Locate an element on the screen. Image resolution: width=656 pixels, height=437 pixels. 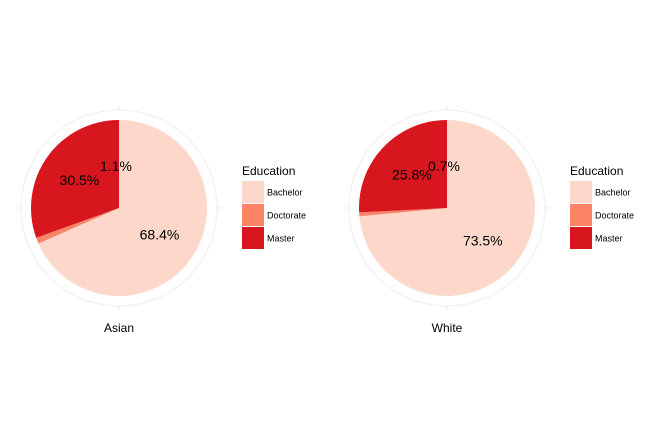
slice-label-master: 30.5% is located at coordinates (80, 180).